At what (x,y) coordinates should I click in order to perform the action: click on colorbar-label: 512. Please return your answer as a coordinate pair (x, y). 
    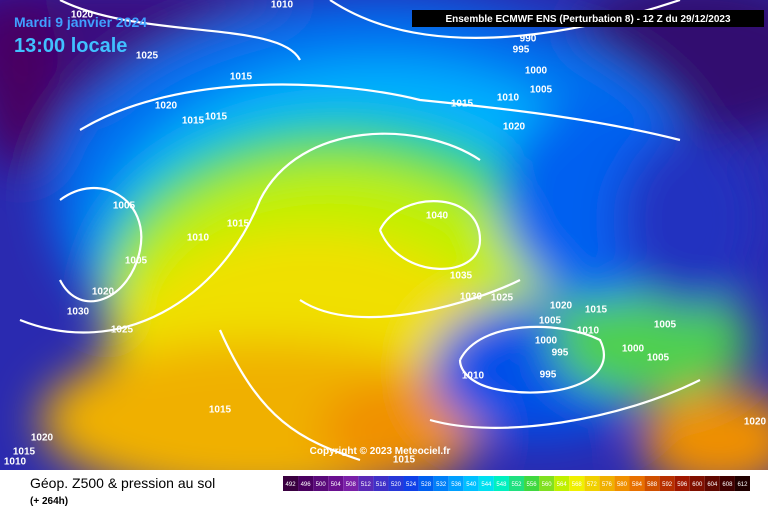
    Looking at the image, I should click on (366, 485).